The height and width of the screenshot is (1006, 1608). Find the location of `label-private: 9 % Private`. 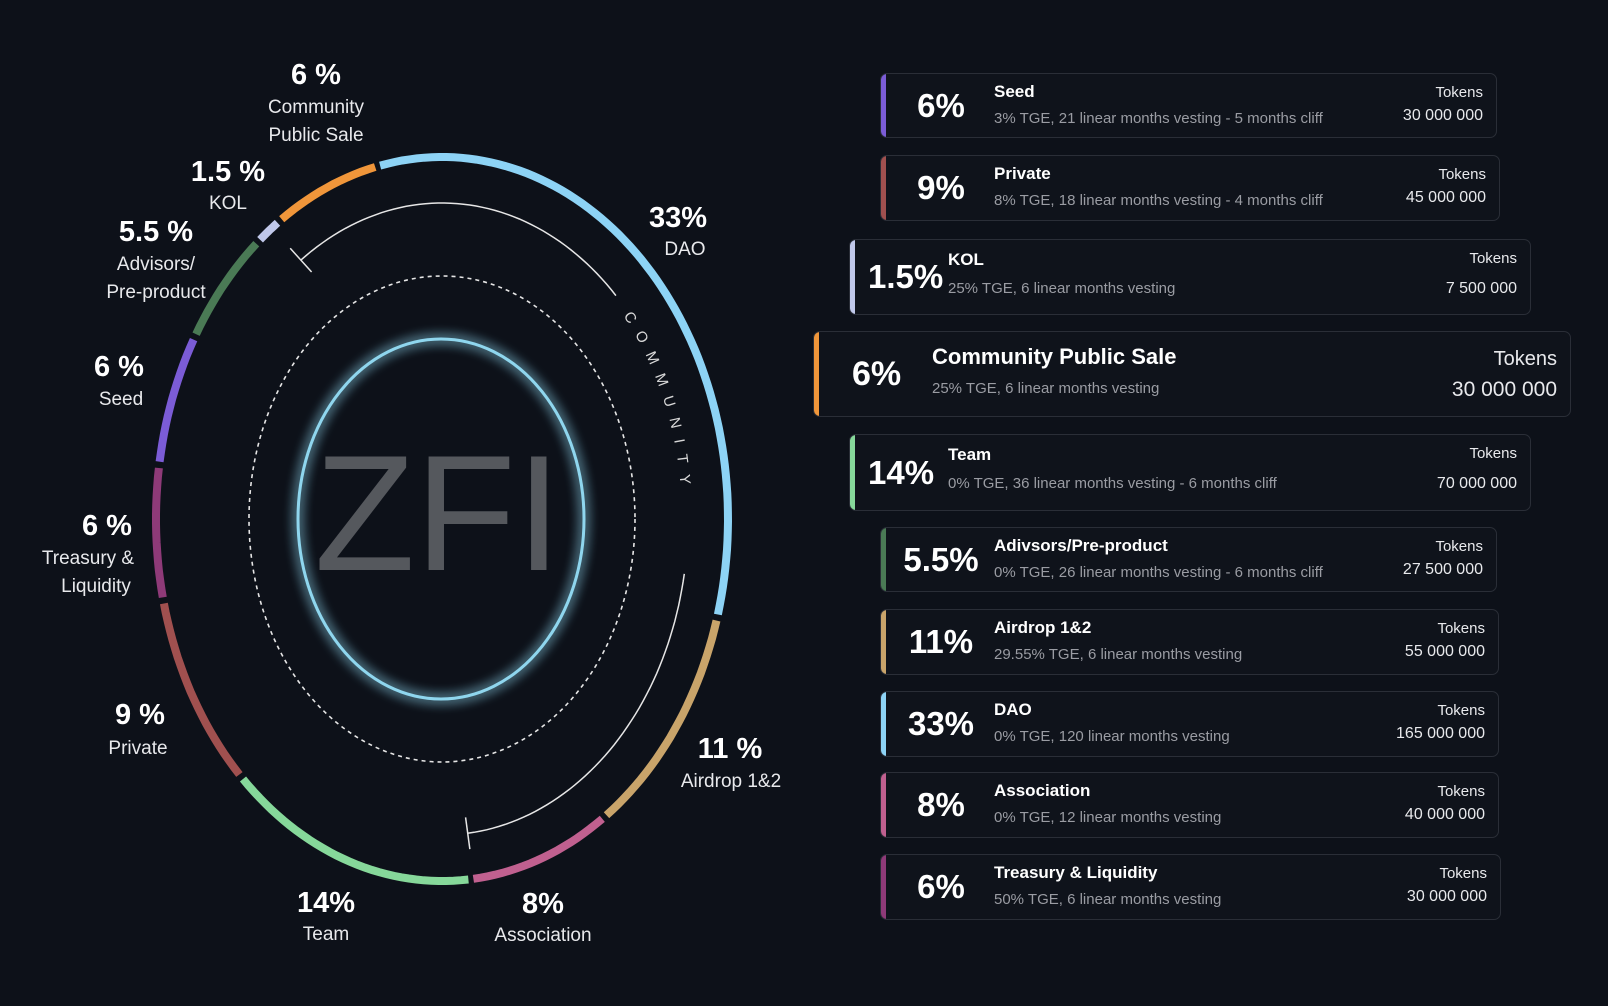

label-private: 9 % Private is located at coordinates (137, 729).